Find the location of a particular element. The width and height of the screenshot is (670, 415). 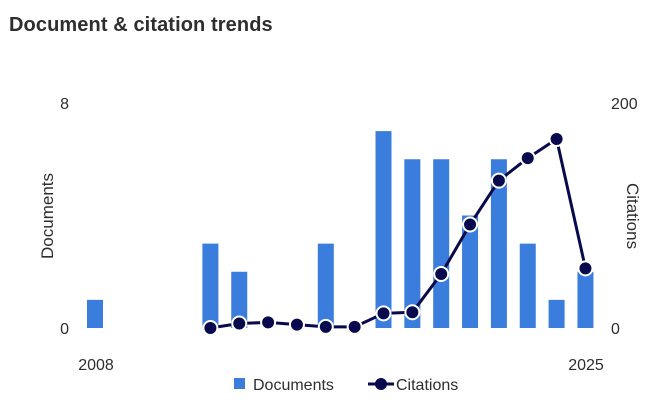

documents-bar-2018 is located at coordinates (383, 229).